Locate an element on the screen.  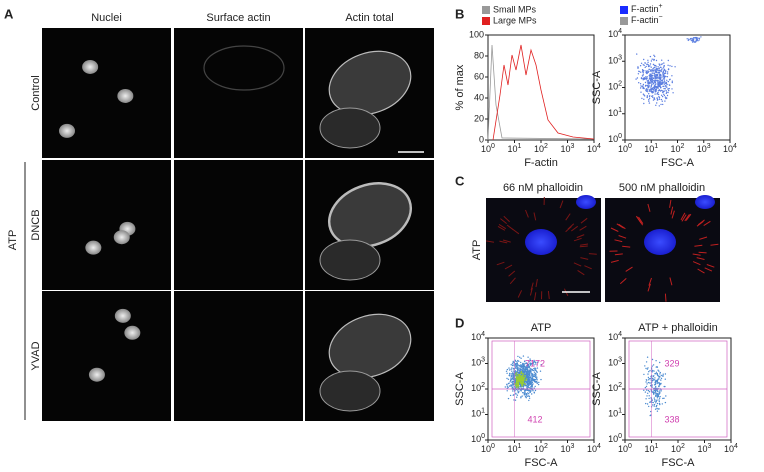
legend-label: F-actin− is located at coordinates (647, 19).